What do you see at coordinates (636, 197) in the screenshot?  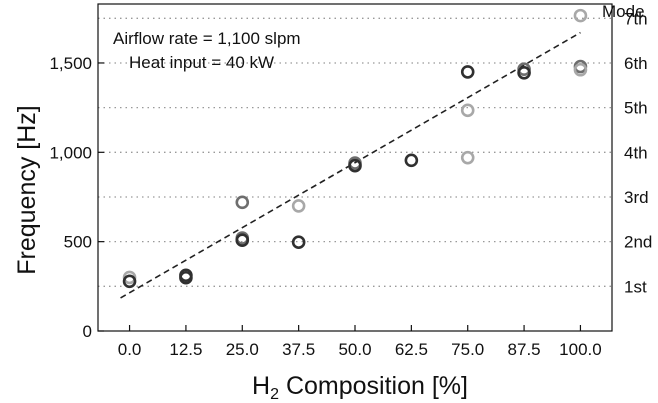 I see `mode-label-3rd: 3rd` at bounding box center [636, 197].